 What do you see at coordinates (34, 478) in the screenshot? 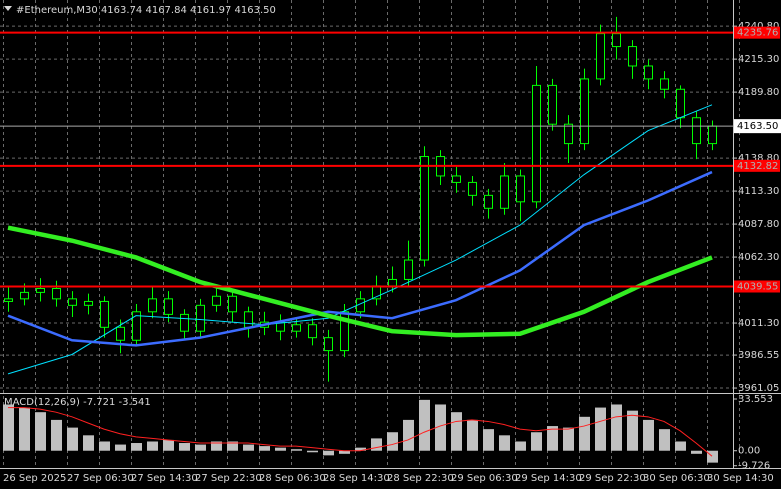
I see `x-tick-label: 26 Sep 2025` at bounding box center [34, 478].